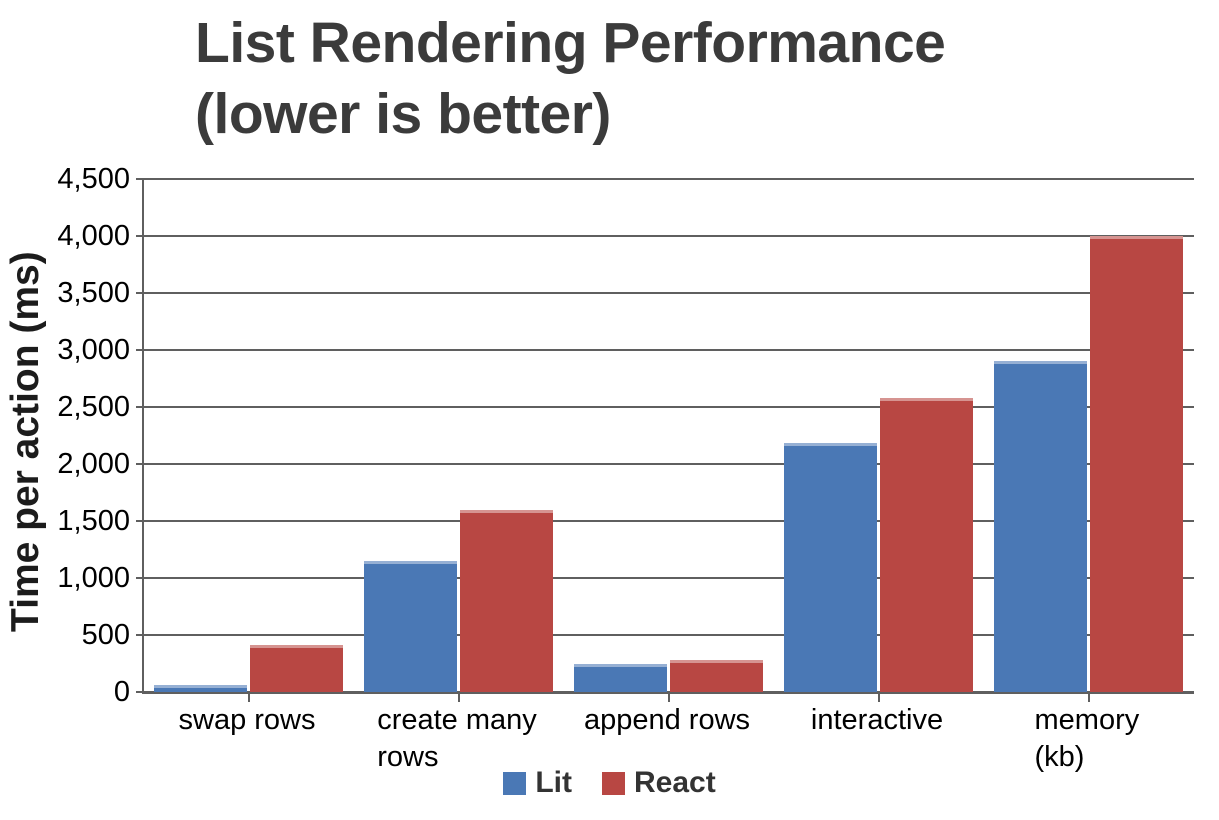  Describe the element at coordinates (830, 567) in the screenshot. I see `bar-lit-interactive` at that location.